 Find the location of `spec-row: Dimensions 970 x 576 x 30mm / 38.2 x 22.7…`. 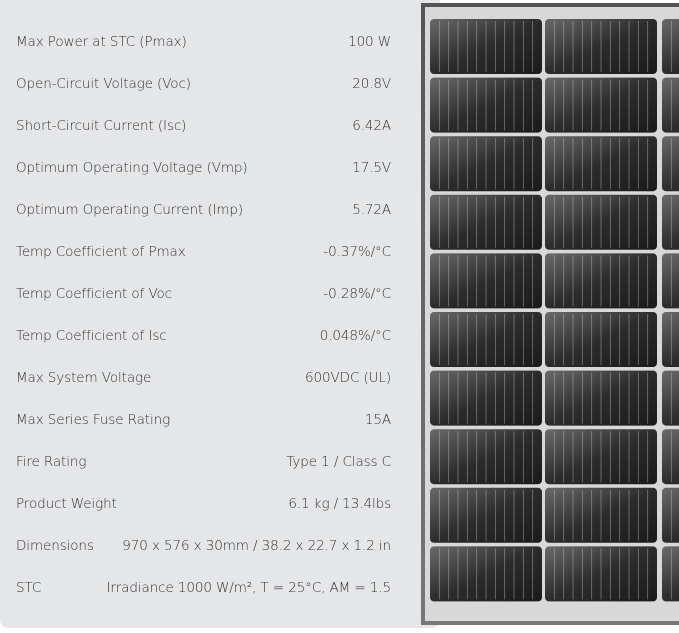

spec-row: Dimensions 970 x 576 x 30mm / 38.2 x 22.7… is located at coordinates (203, 546).